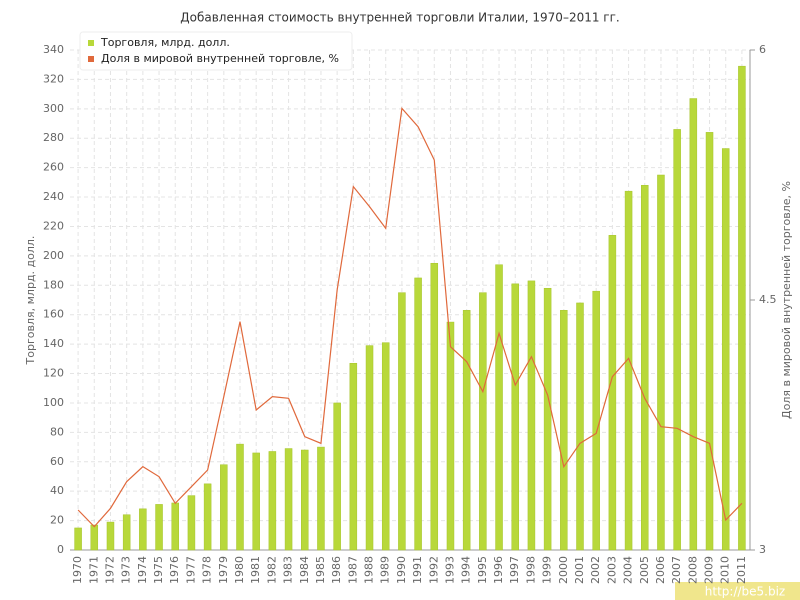  What do you see at coordinates (786, 300) in the screenshot?
I see `y2-axis-title: Доля в мировой внутренней торговле, %` at bounding box center [786, 300].